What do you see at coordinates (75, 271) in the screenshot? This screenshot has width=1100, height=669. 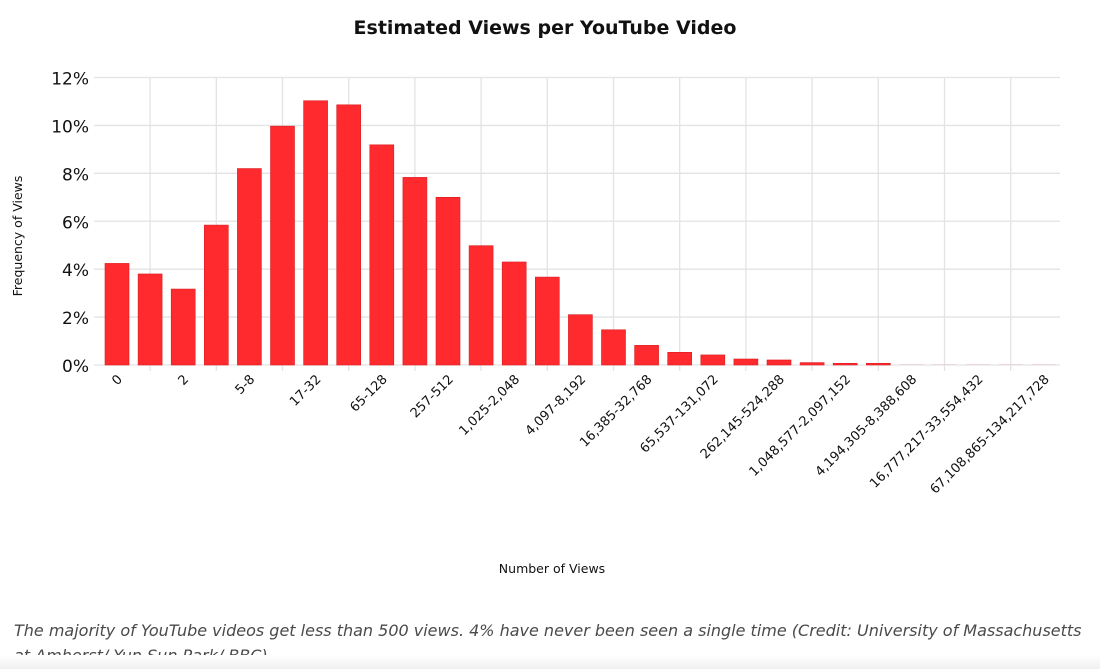 I see `y-tick-label: 4%` at bounding box center [75, 271].